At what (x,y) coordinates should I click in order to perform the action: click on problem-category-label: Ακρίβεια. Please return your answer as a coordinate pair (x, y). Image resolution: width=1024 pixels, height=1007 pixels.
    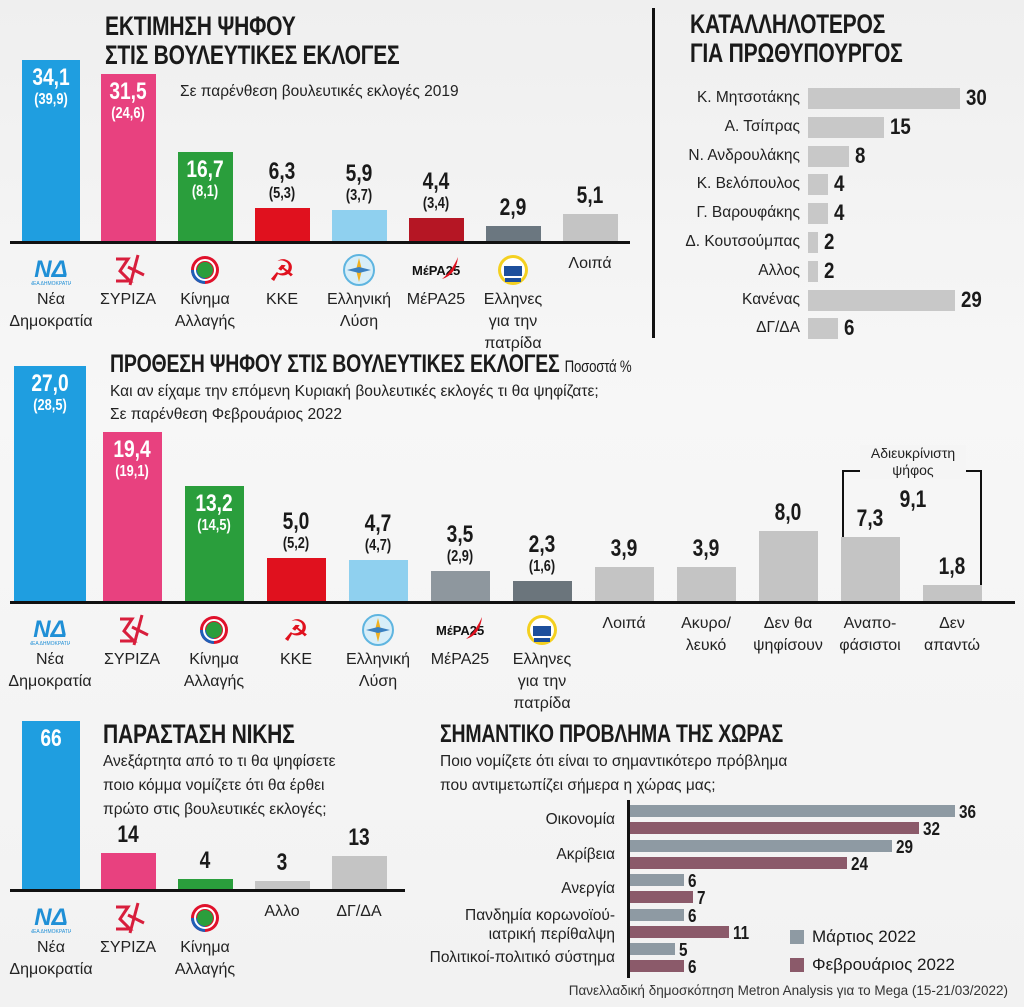
    Looking at the image, I should click on (585, 854).